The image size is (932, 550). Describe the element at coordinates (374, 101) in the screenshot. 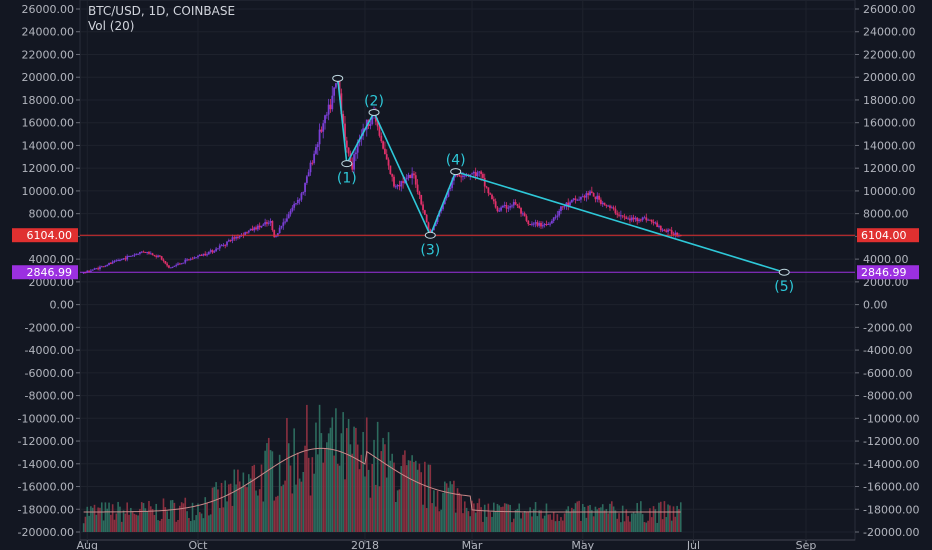

I see `wave-label: (2)` at that location.